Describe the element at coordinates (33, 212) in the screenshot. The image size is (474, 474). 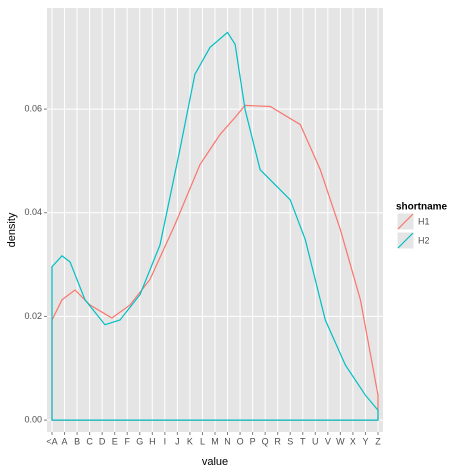
I see `y-tick-label: 0.04` at that location.